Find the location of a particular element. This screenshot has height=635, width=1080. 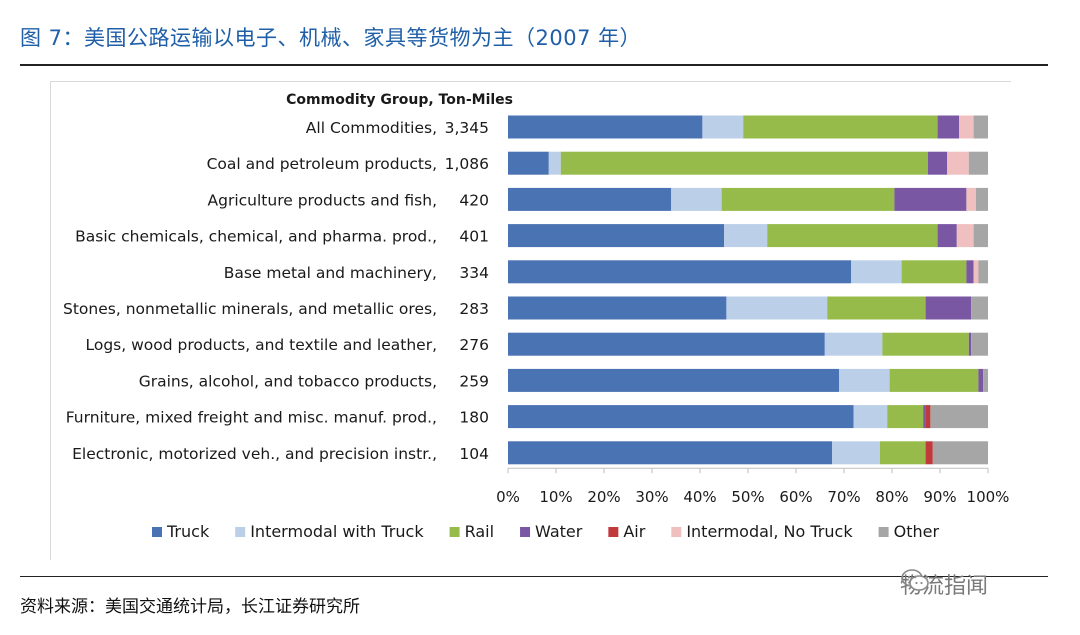

x-tick-label: 80% is located at coordinates (891, 497).